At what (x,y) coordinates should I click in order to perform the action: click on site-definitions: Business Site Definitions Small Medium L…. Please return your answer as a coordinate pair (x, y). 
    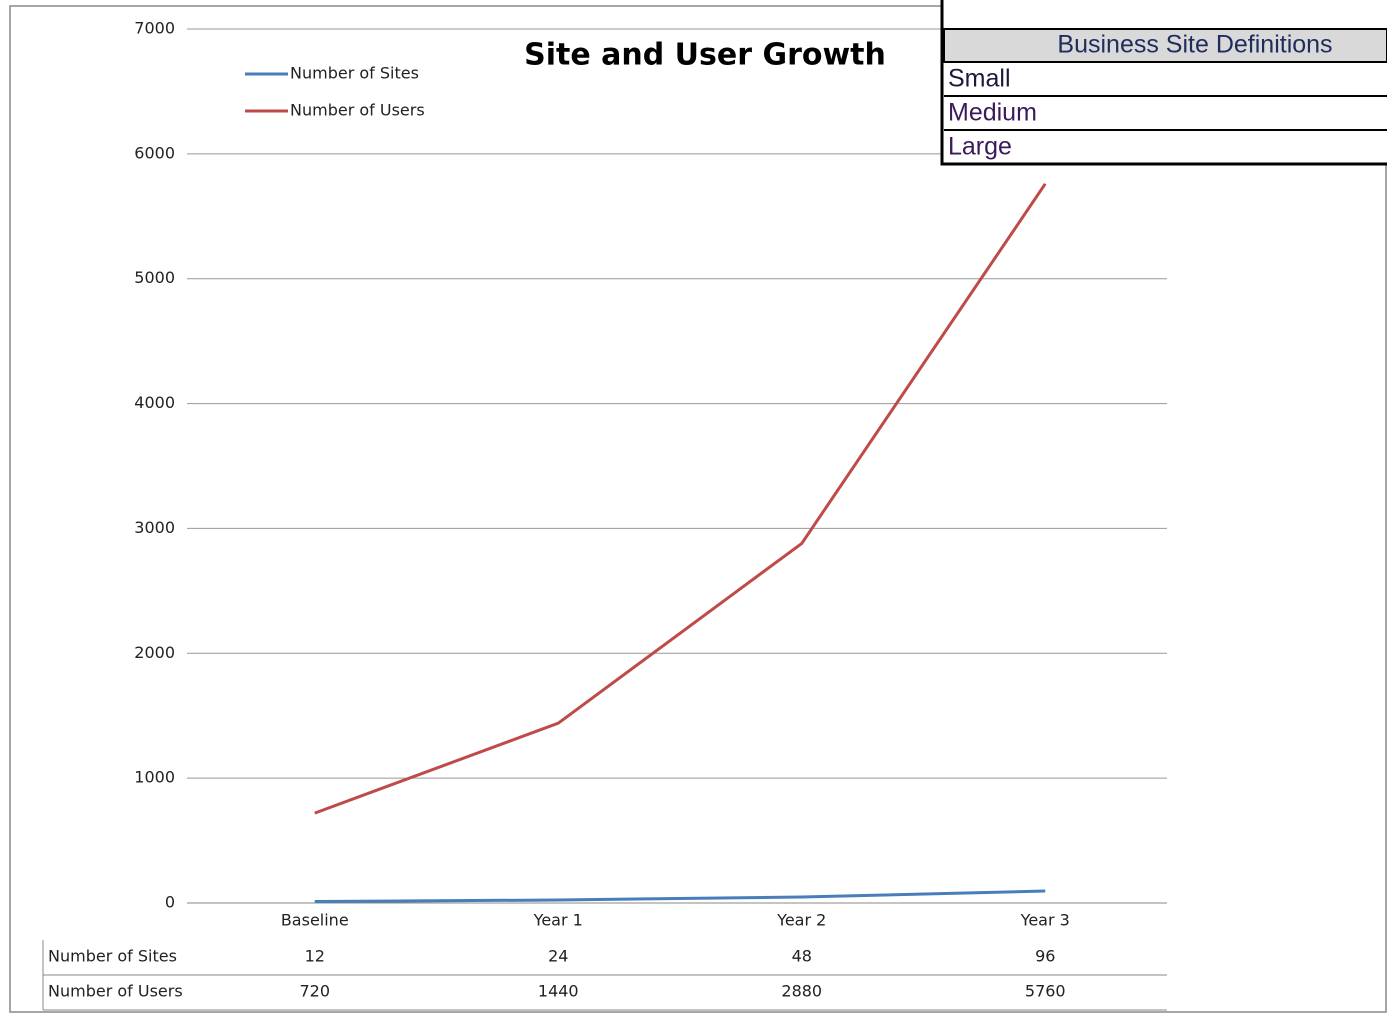
    Looking at the image, I should click on (1163, 83).